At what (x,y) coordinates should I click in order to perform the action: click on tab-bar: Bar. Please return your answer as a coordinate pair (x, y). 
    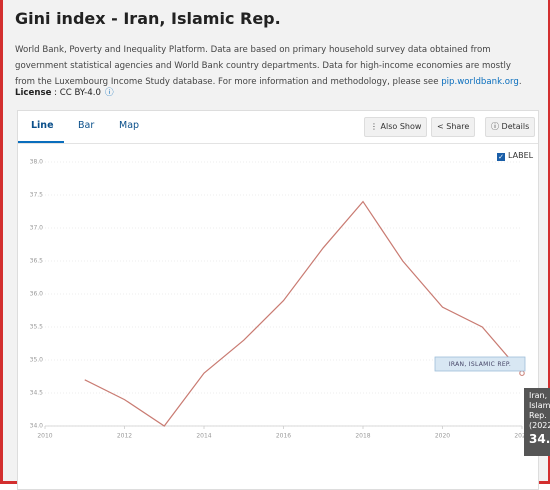
    Looking at the image, I should click on (86, 125).